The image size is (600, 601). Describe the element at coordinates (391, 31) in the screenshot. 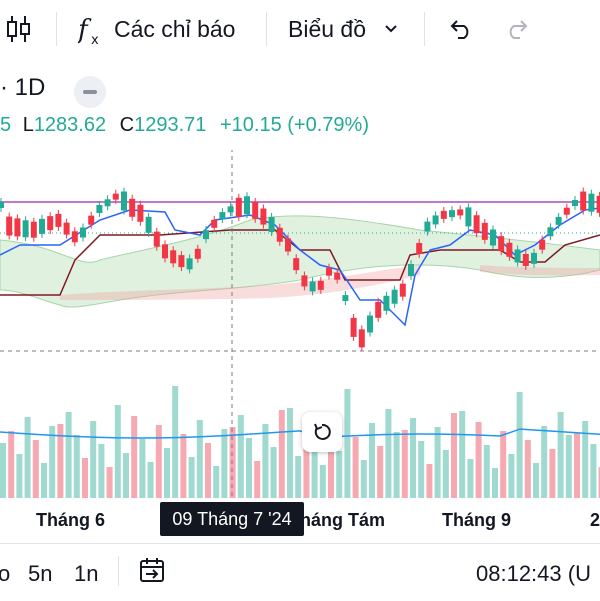

I see `chevron-down-icon` at that location.